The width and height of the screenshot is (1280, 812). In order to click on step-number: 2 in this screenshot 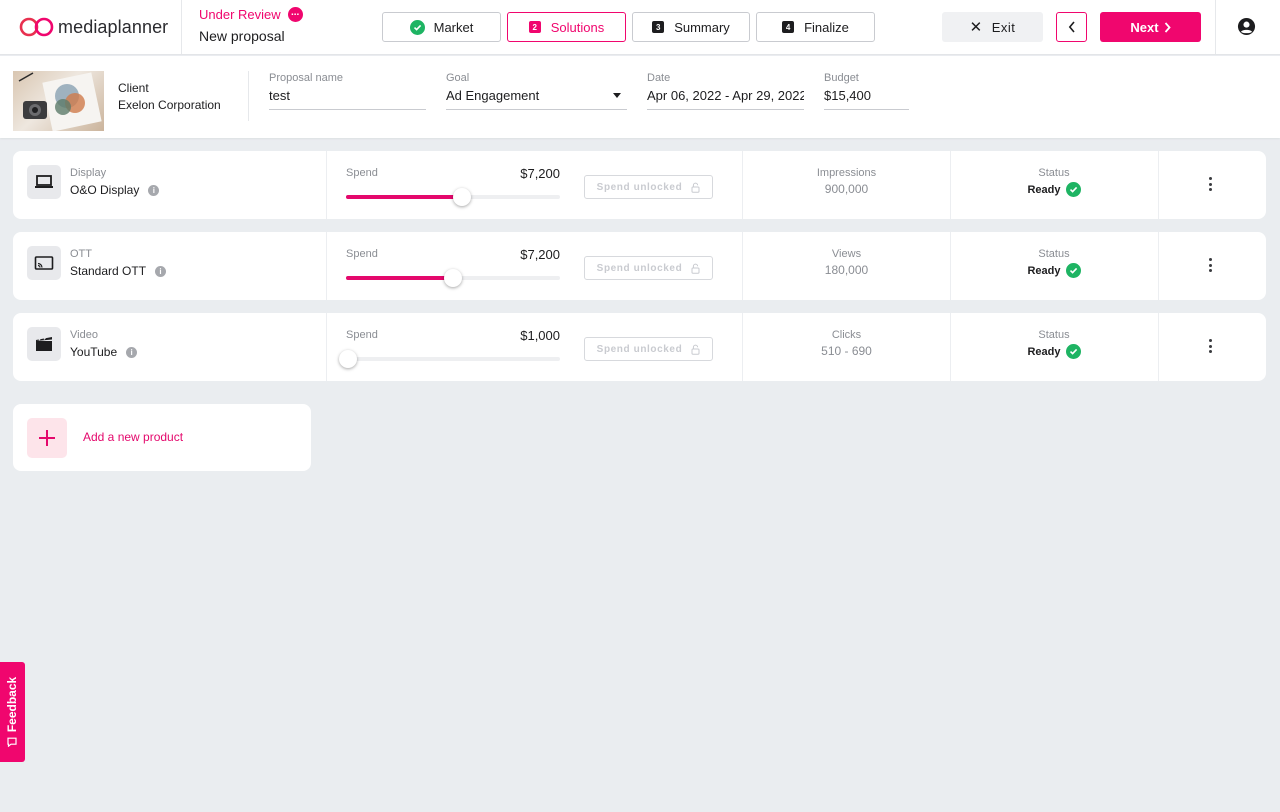, I will do `click(534, 27)`.